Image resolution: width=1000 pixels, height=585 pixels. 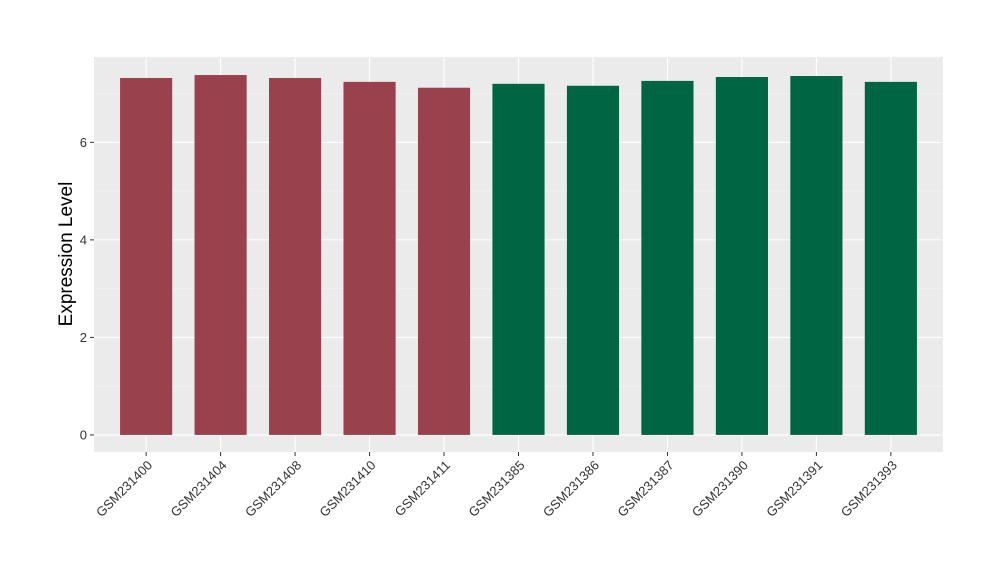 What do you see at coordinates (66, 254) in the screenshot?
I see `y-axis-title: Expression Level` at bounding box center [66, 254].